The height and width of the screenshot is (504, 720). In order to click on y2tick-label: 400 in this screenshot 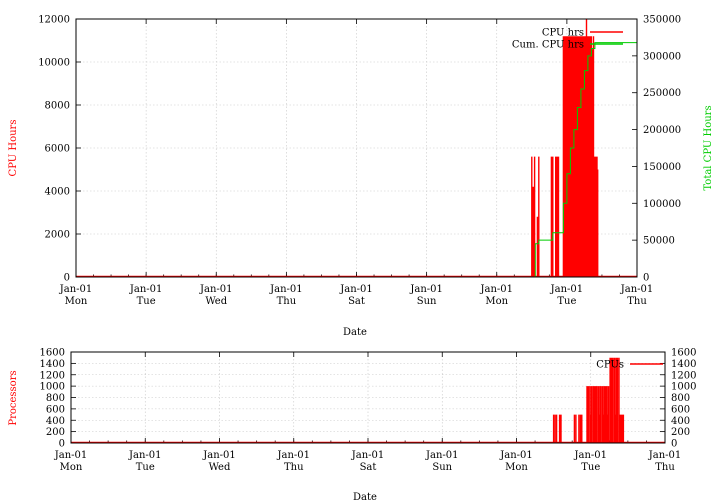, I will do `click(680, 421)`.